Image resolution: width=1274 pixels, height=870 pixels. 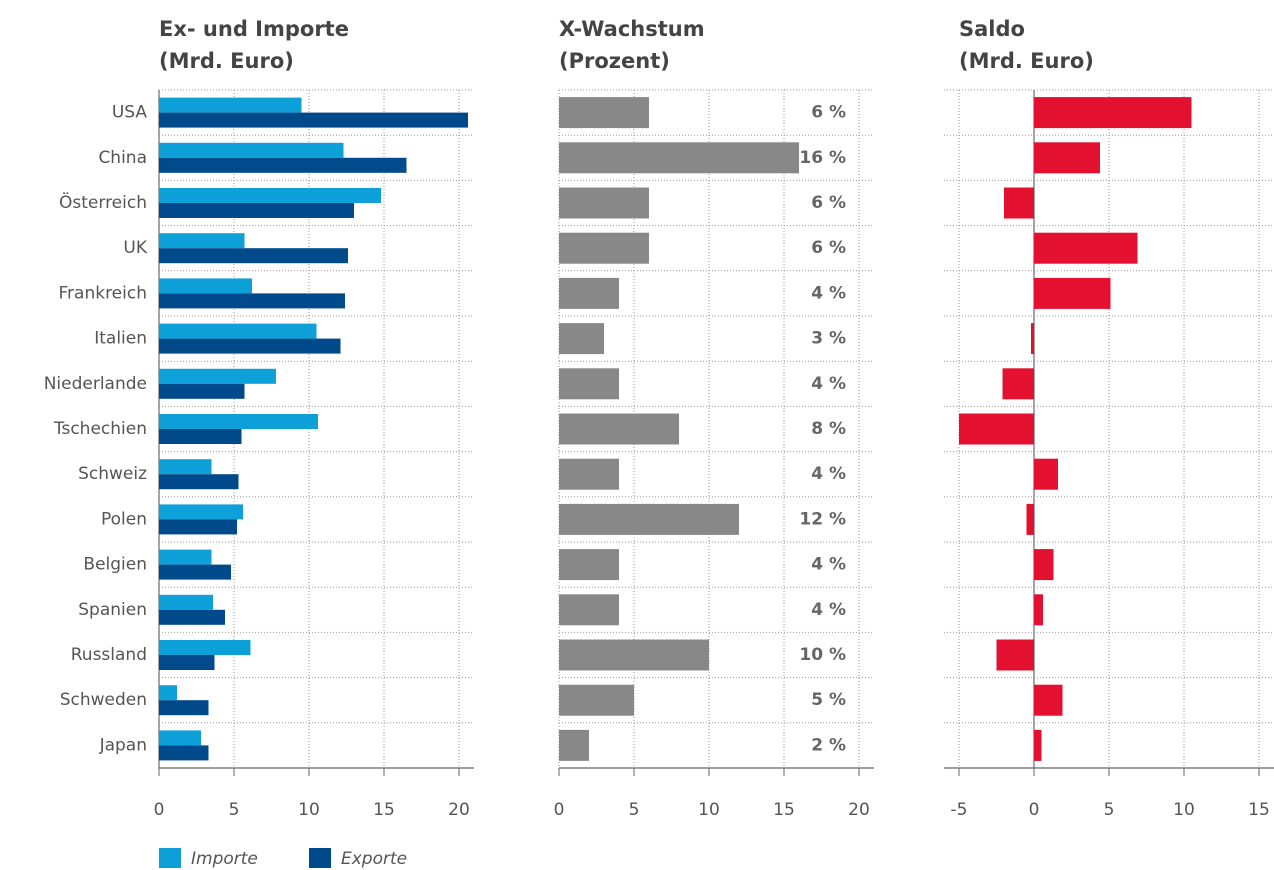 I want to click on value-label: 3 %, so click(x=828, y=339).